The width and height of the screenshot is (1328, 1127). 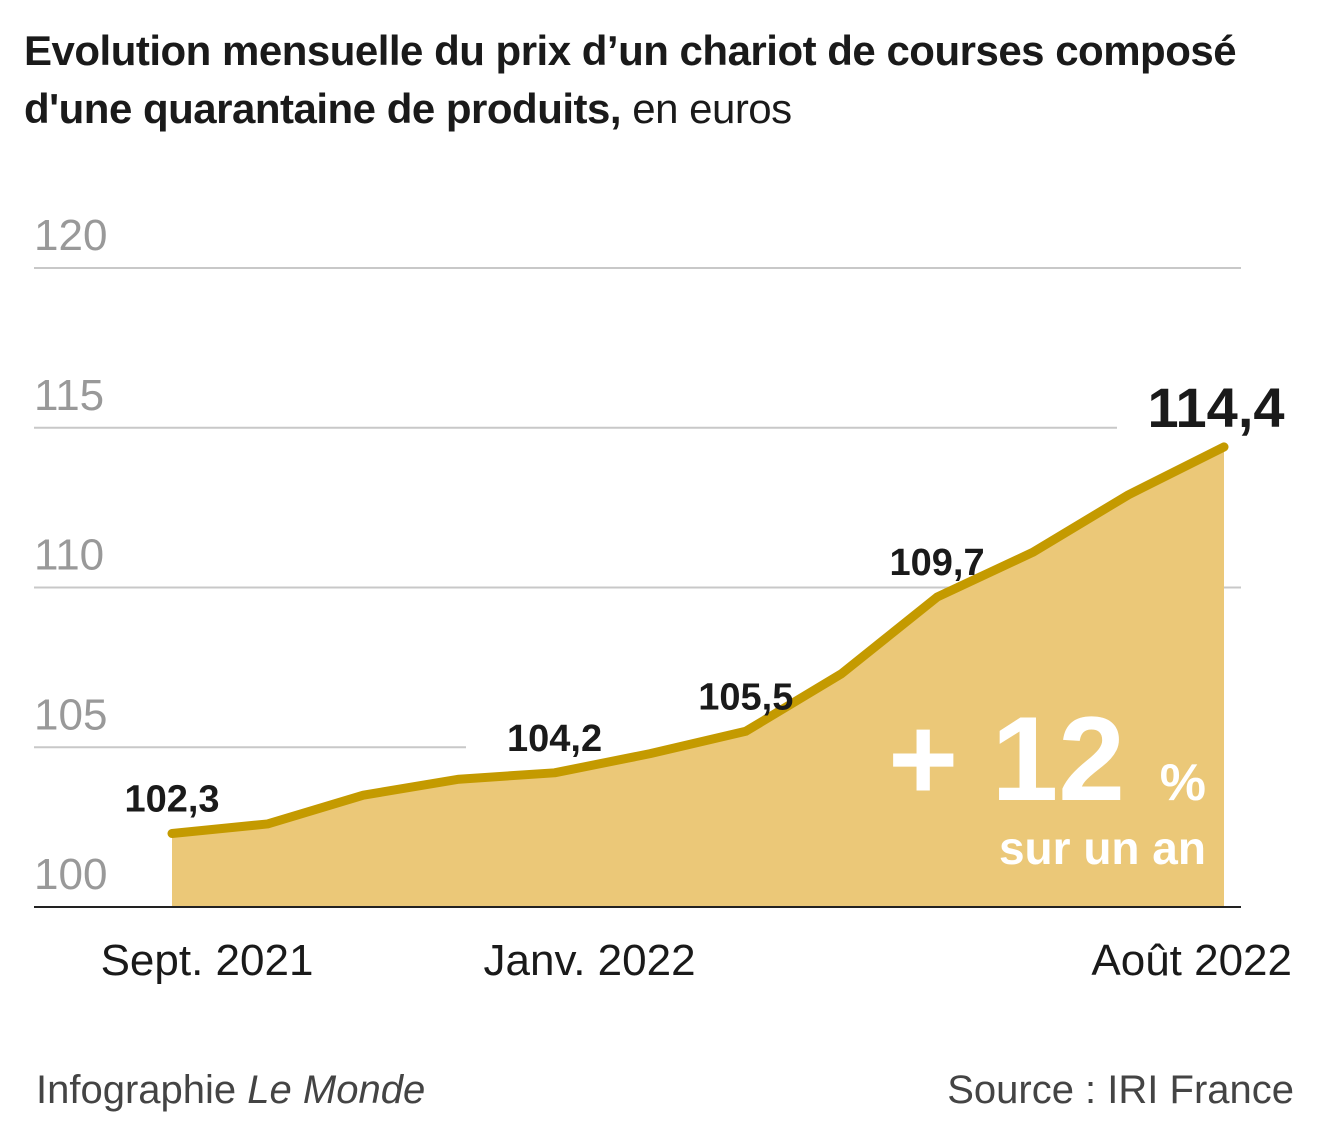 I want to click on credit-prefix: Infographie, so click(x=141, y=1090).